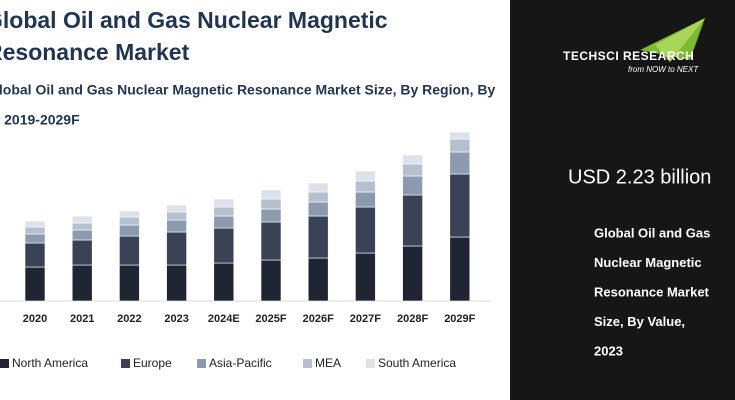  I want to click on legend-label: South America, so click(417, 363).